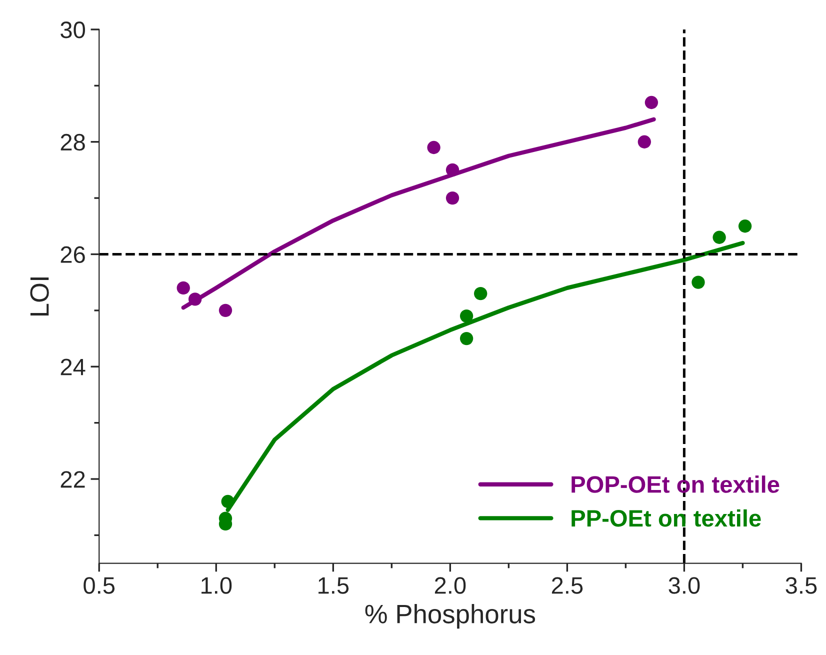  I want to click on x-tick-label: 2.5, so click(567, 585).